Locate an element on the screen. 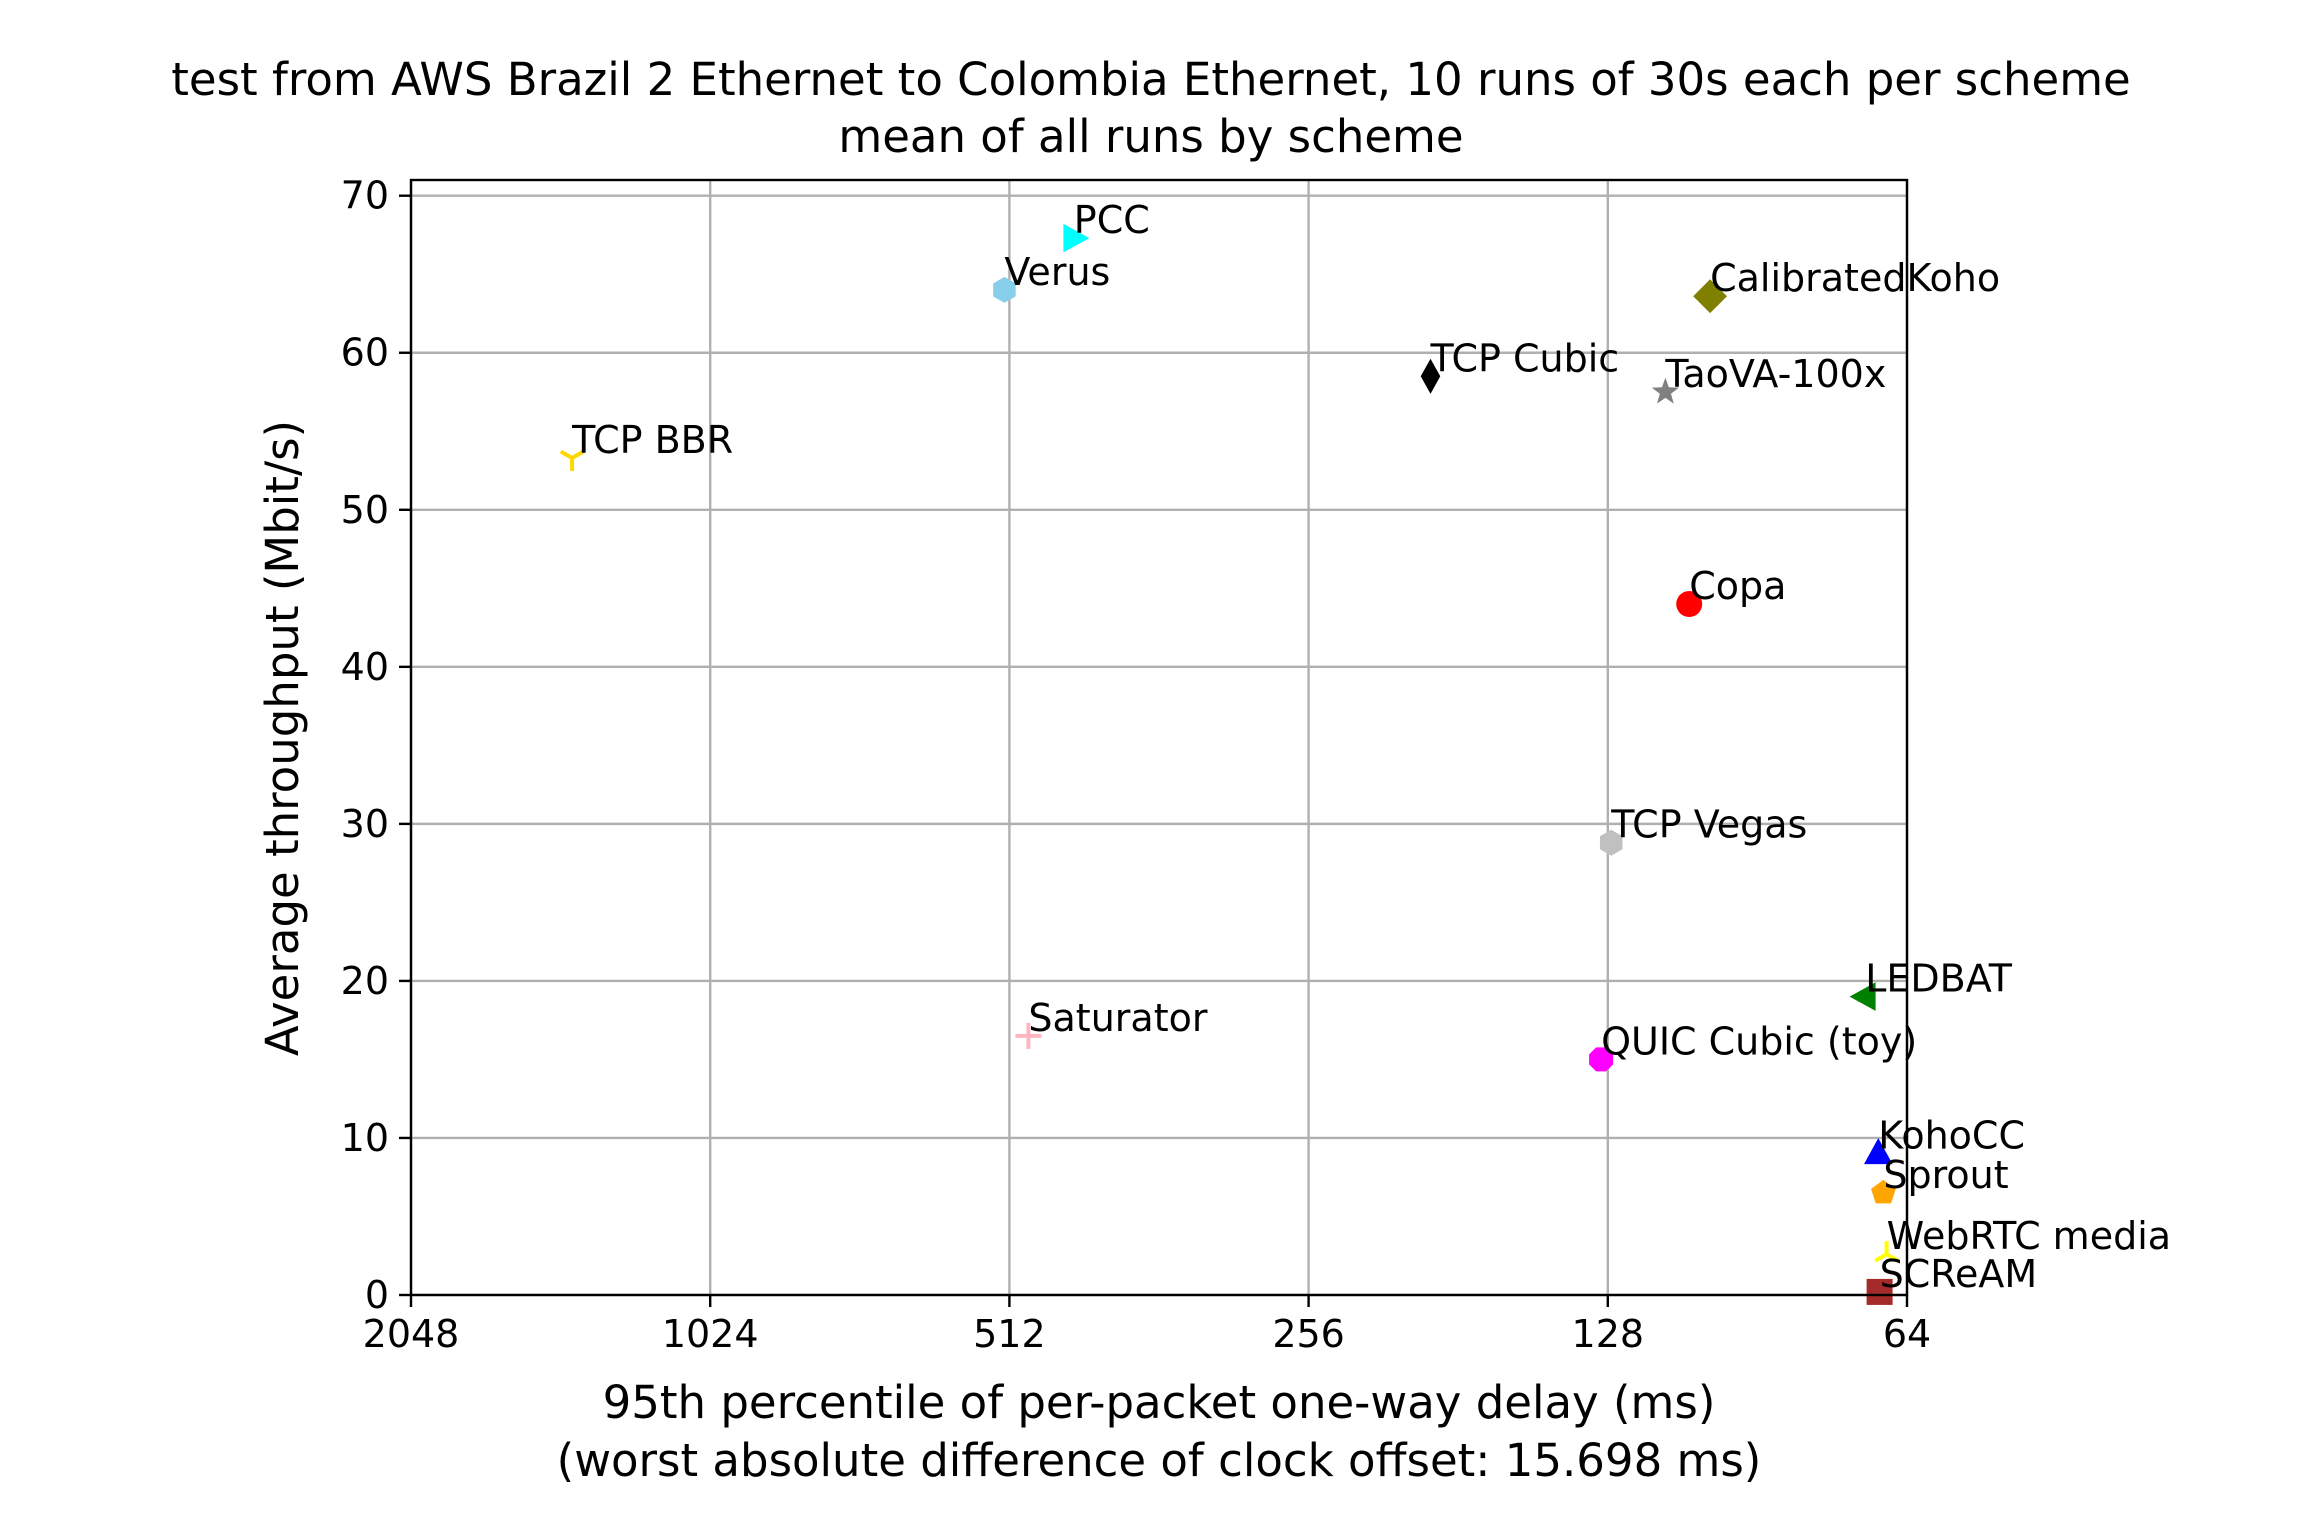 Image resolution: width=2303 pixels, height=1538 pixels. y-tick-label: 70 is located at coordinates (365, 196).